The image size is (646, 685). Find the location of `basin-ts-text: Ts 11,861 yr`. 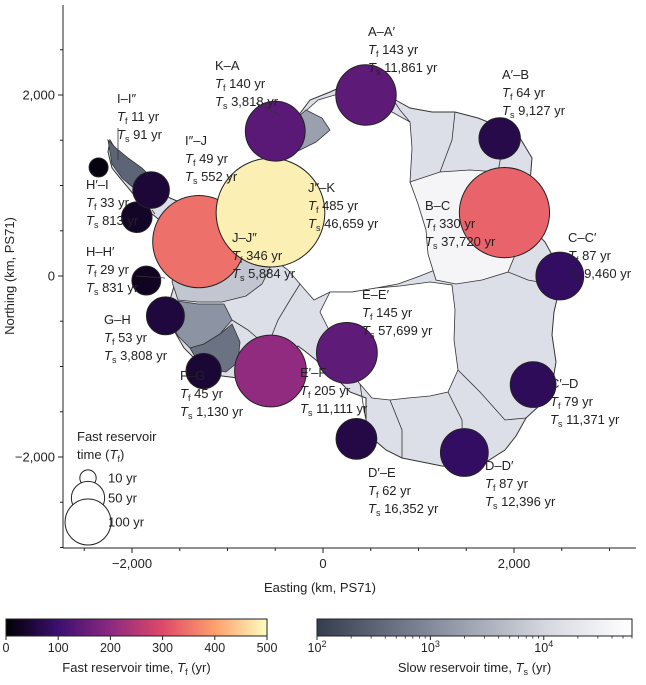

basin-ts-text: Ts 11,861 yr is located at coordinates (403, 68).